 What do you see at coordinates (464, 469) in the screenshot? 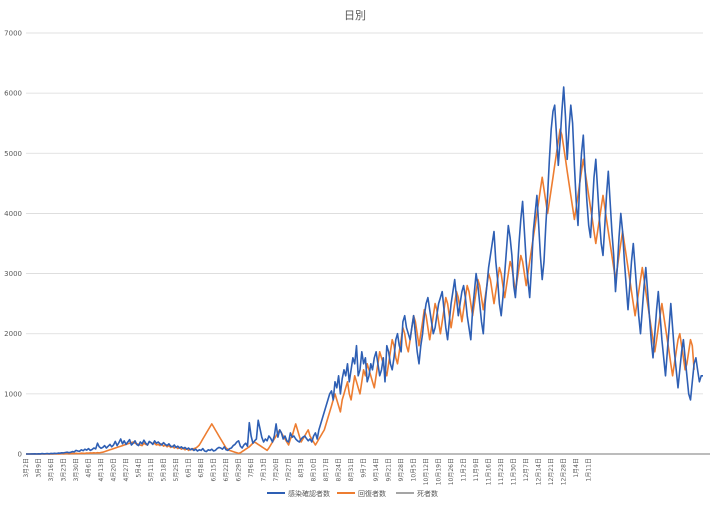
I see `x-tick-label: 11月2日` at bounding box center [464, 469].